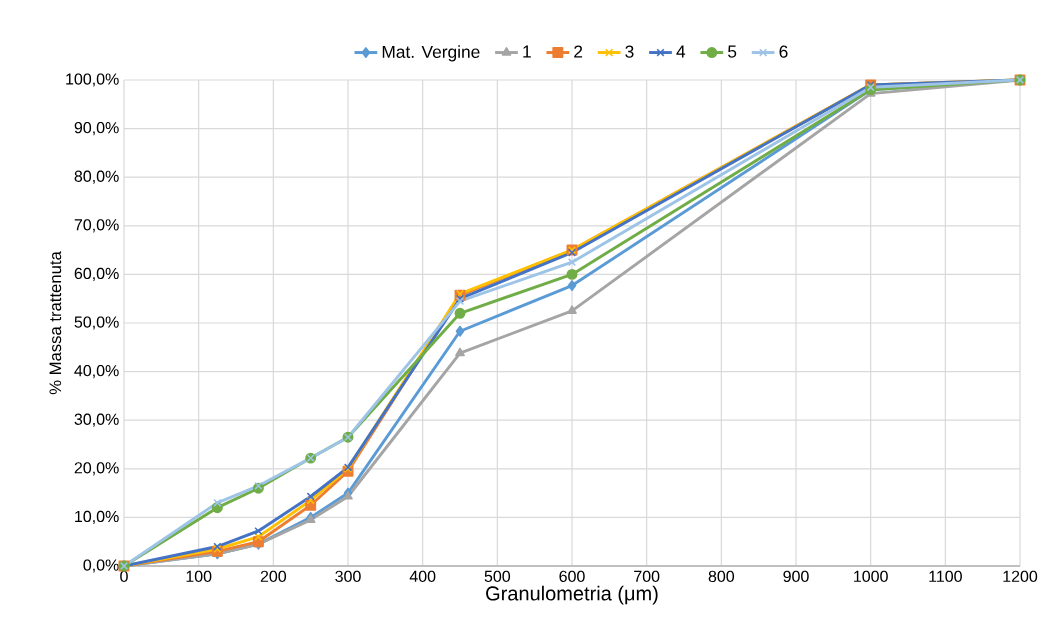  I want to click on x-tick-label: 1100, so click(945, 576).